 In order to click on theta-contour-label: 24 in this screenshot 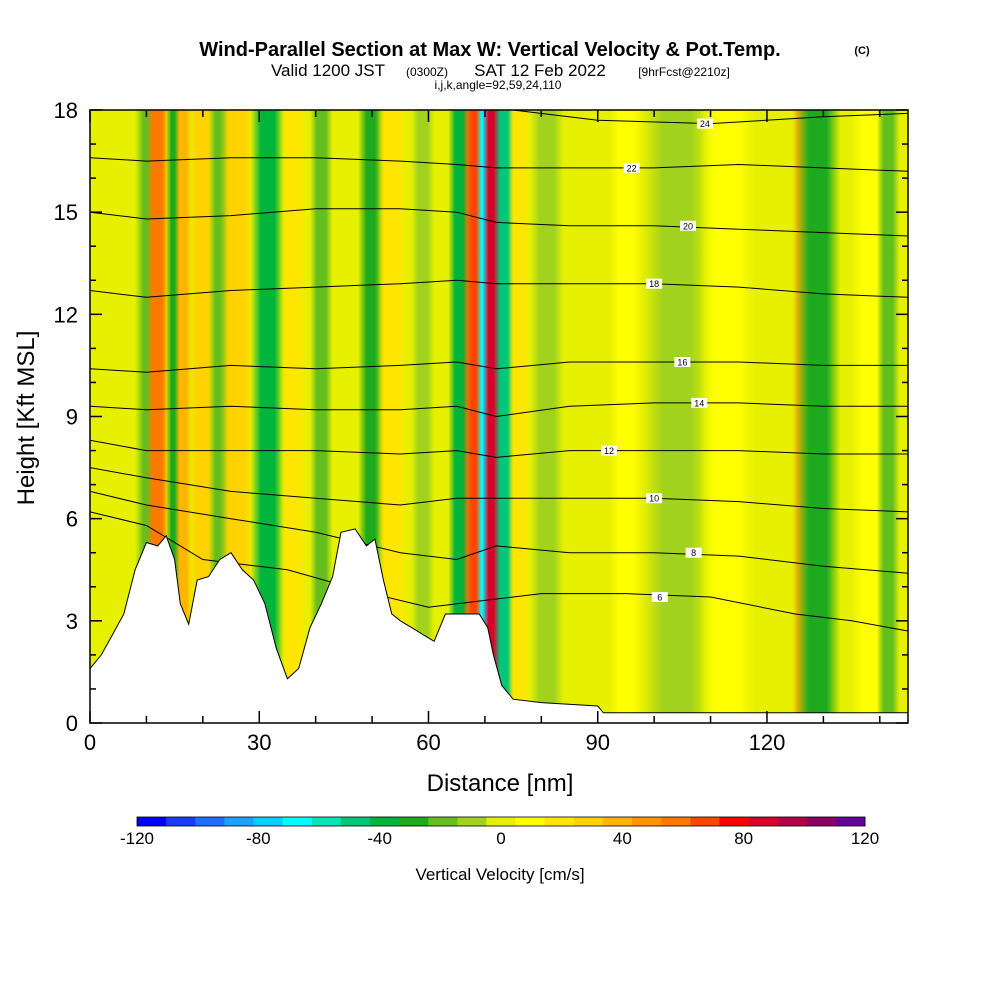, I will do `click(705, 124)`.